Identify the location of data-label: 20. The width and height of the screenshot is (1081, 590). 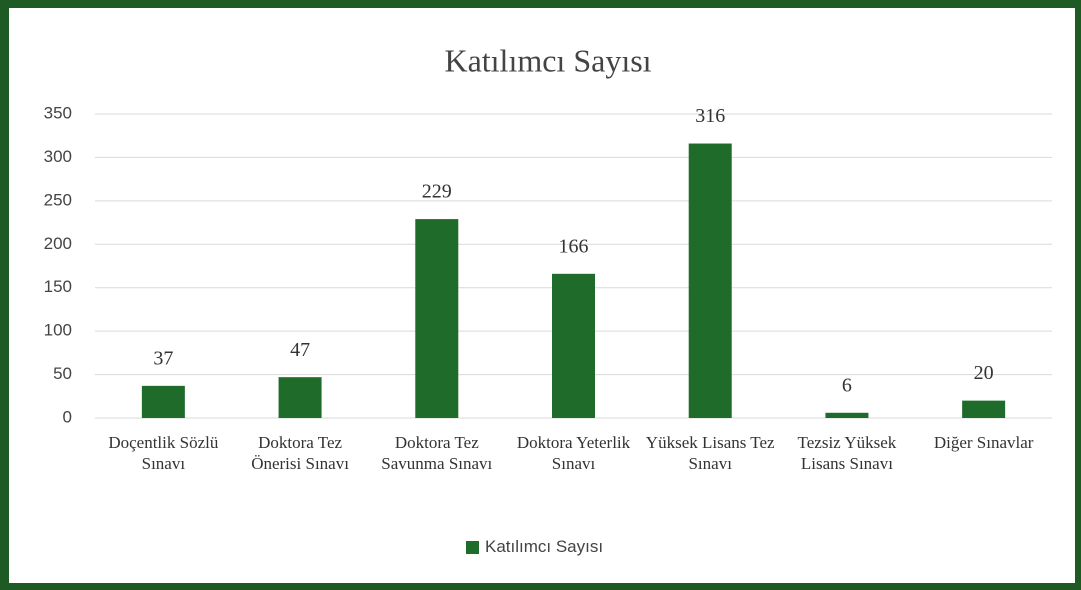
(984, 373).